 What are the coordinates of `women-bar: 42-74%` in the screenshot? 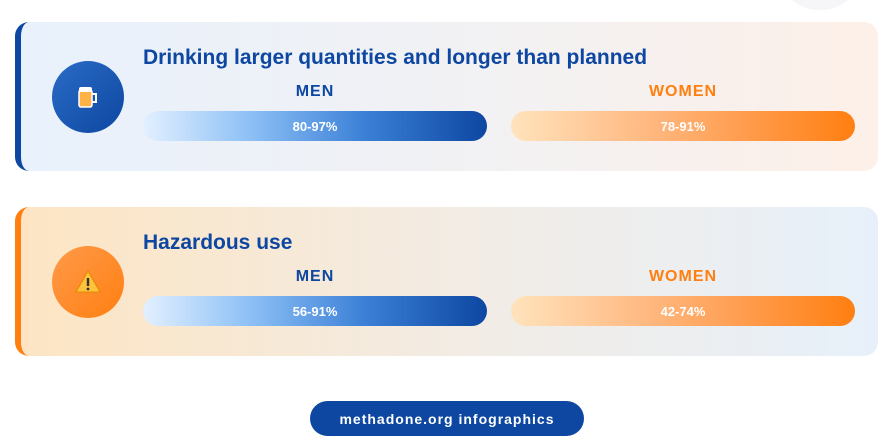 It's located at (683, 311).